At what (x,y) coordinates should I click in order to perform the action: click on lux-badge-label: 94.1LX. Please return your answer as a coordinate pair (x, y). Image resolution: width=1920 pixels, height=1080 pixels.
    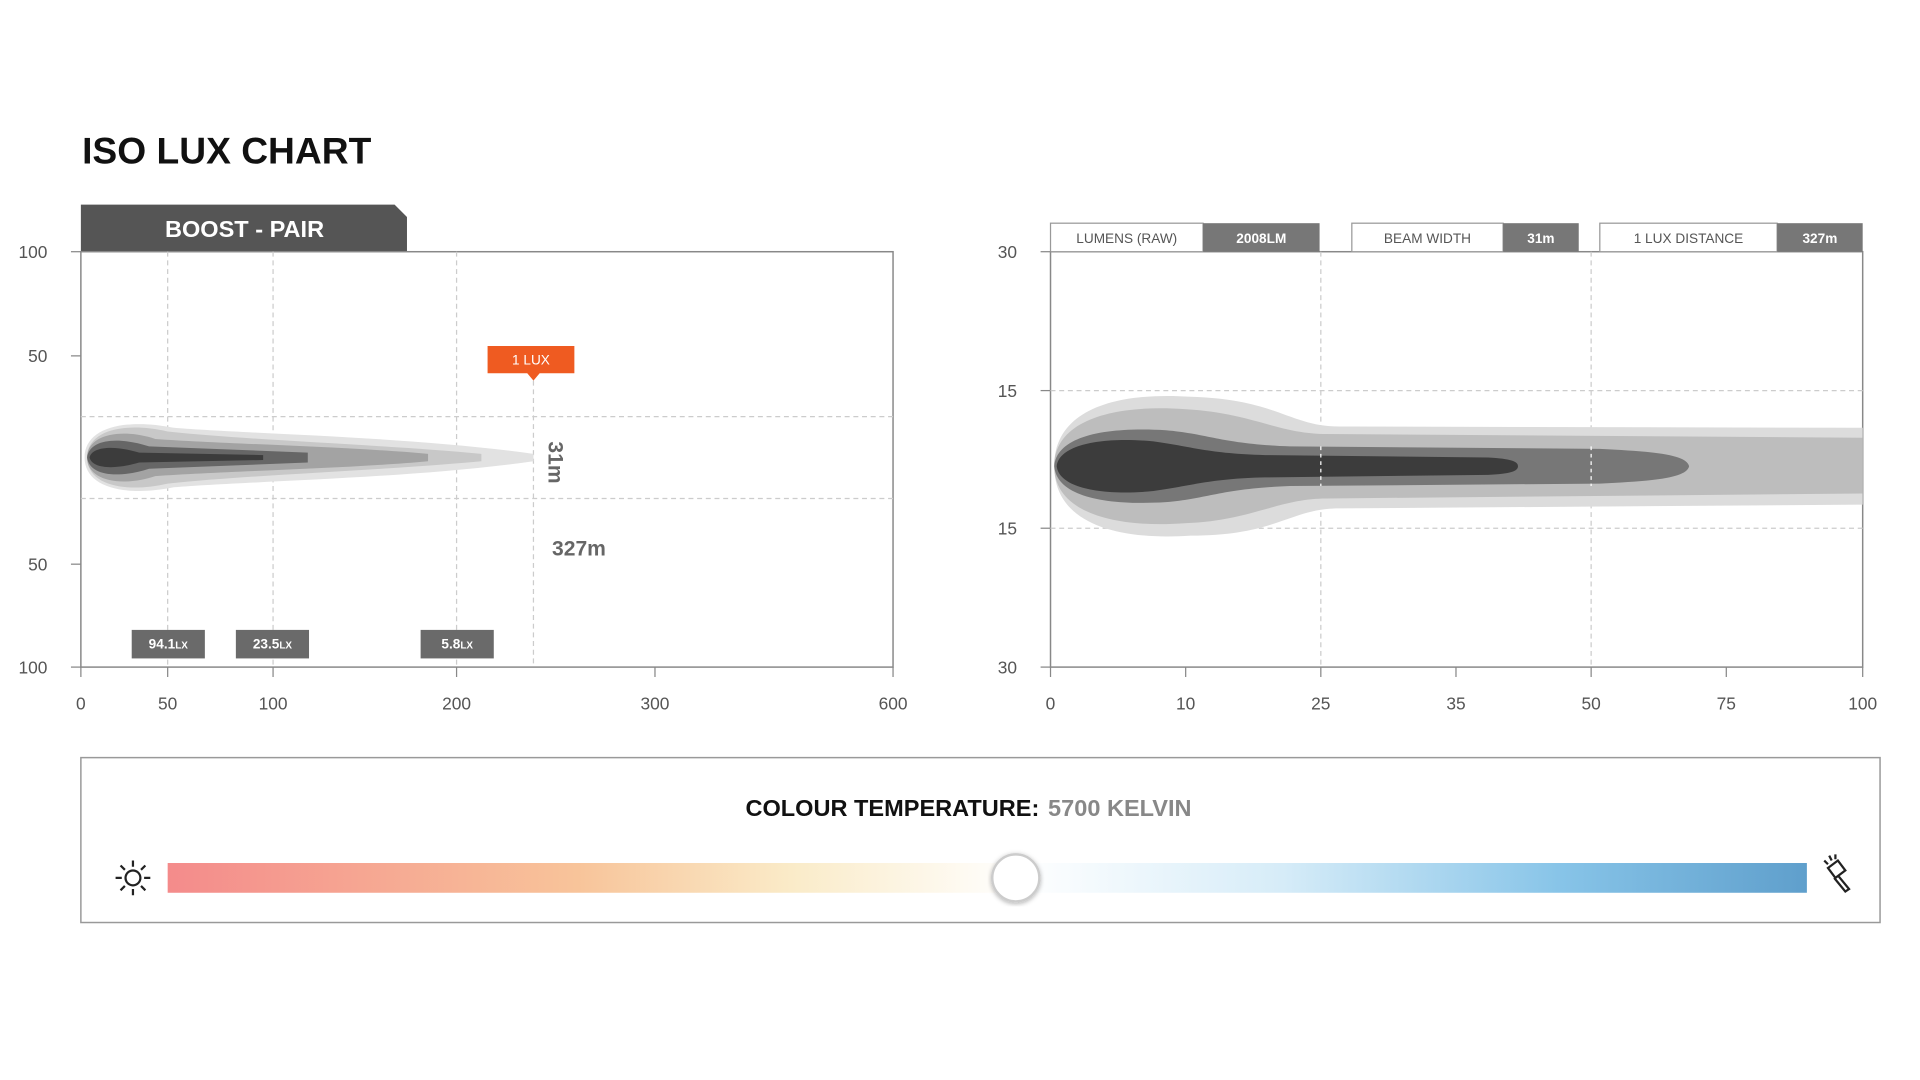
    Looking at the image, I should click on (169, 643).